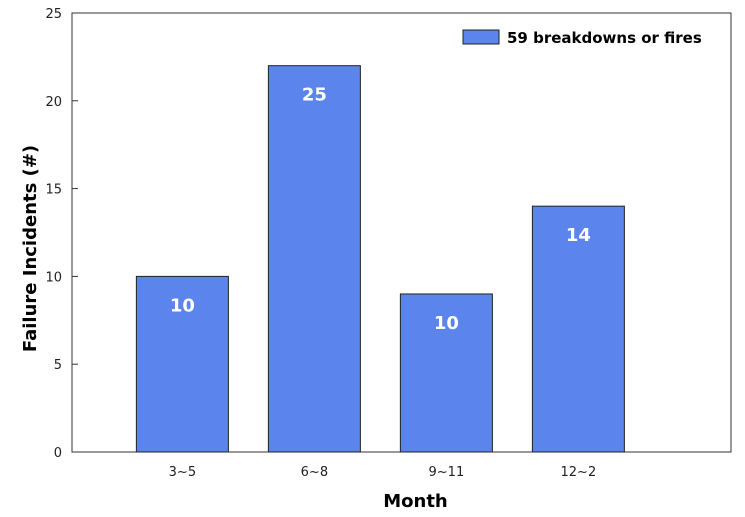 The image size is (745, 517). Describe the element at coordinates (58, 365) in the screenshot. I see `y-tick-label: 5` at that location.